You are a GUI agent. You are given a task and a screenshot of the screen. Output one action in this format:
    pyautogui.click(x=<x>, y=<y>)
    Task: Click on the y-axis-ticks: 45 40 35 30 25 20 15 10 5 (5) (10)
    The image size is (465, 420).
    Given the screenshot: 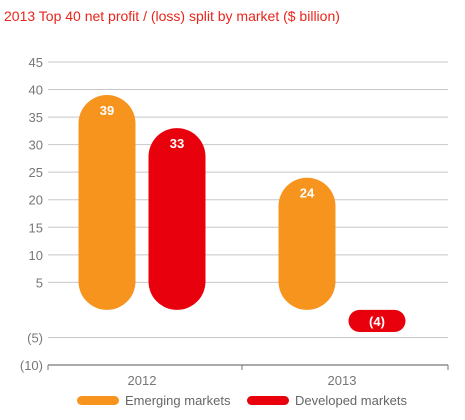 What is the action you would take?
    pyautogui.click(x=31, y=214)
    